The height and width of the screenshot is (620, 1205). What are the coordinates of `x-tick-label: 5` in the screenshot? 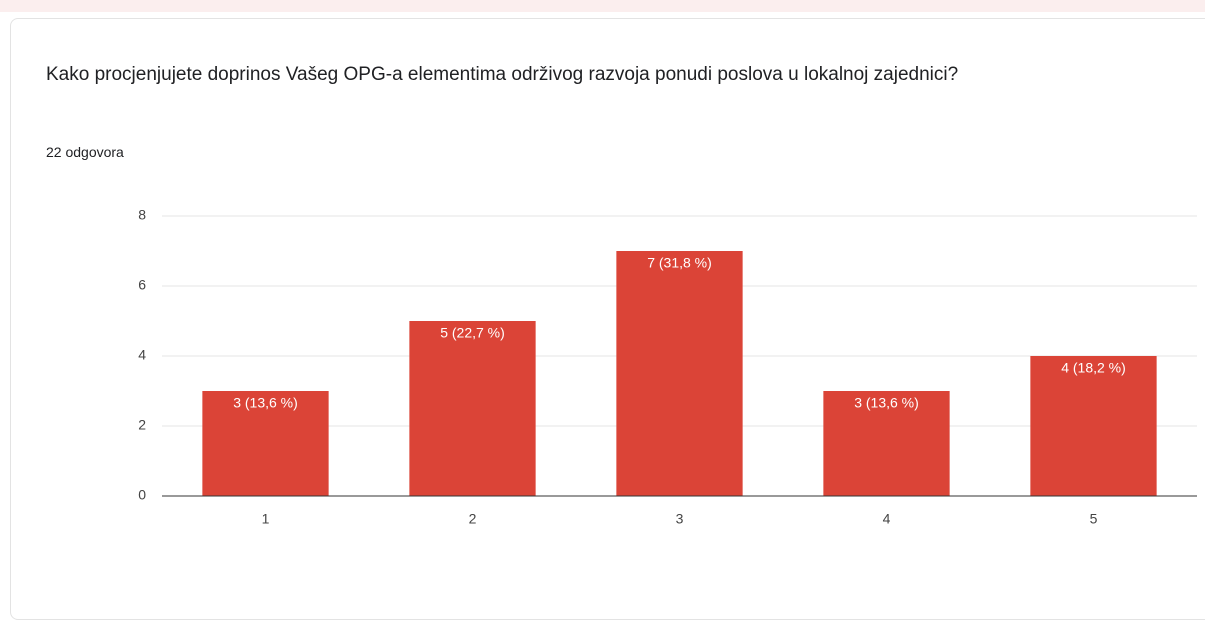 It's located at (1094, 519).